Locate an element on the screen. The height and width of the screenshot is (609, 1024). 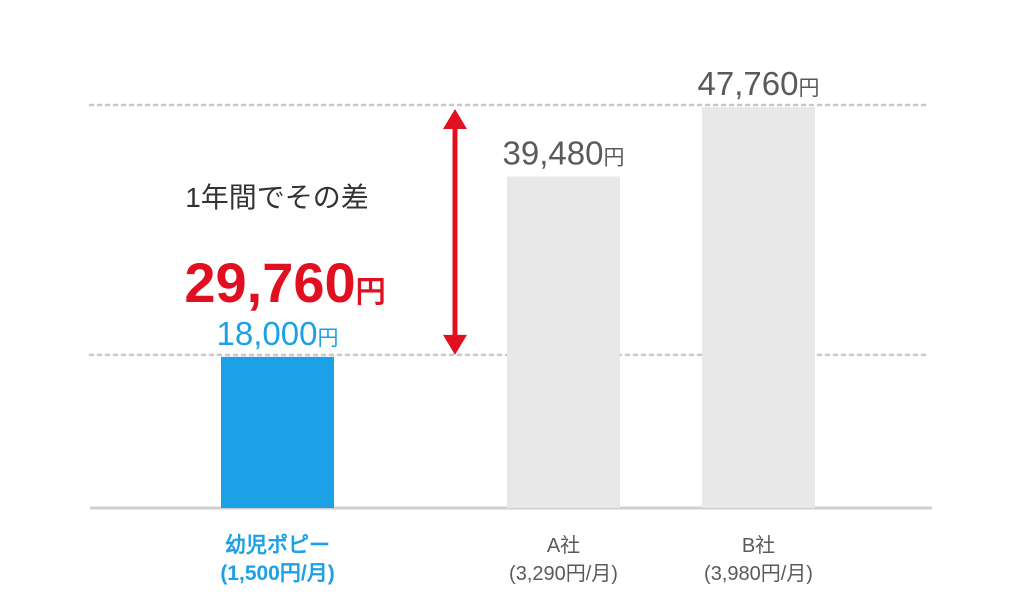
difference-arrow-head-top is located at coordinates (455, 119).